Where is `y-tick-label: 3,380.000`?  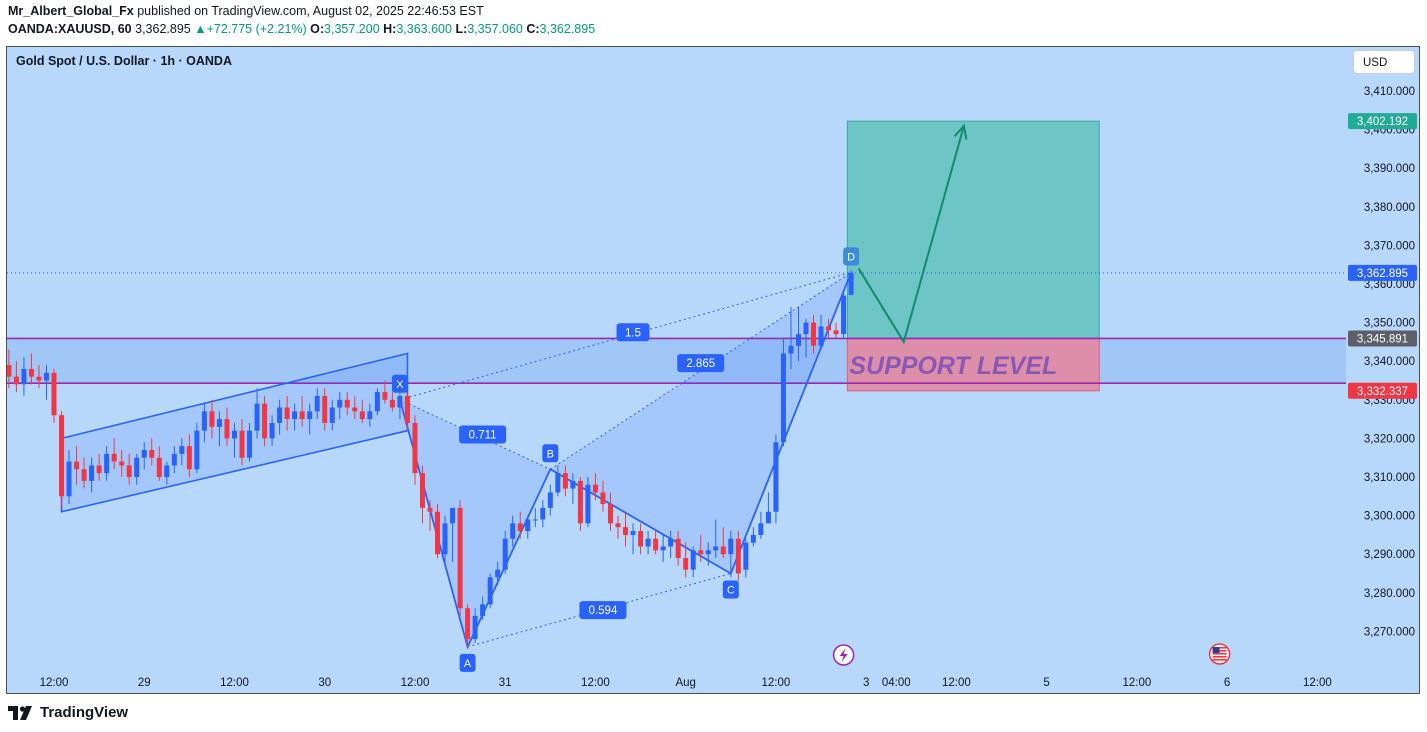 y-tick-label: 3,380.000 is located at coordinates (1389, 208).